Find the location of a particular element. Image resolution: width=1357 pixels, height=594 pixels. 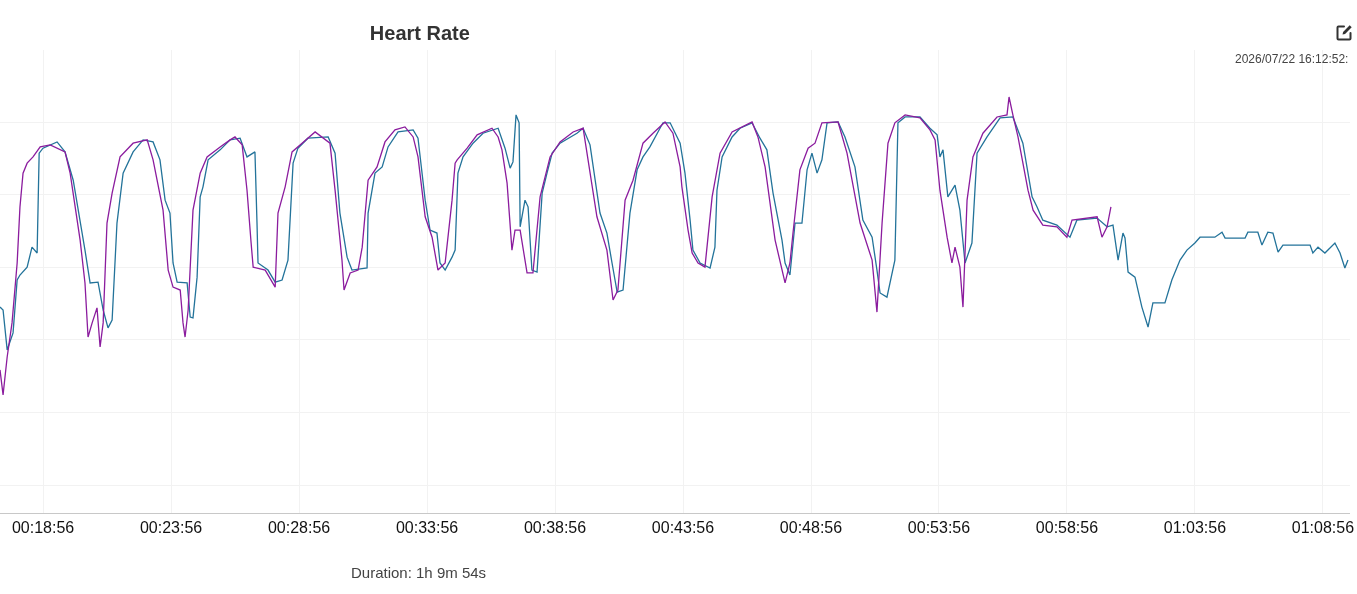

x-tick-label: 01:08:56 is located at coordinates (1323, 528).